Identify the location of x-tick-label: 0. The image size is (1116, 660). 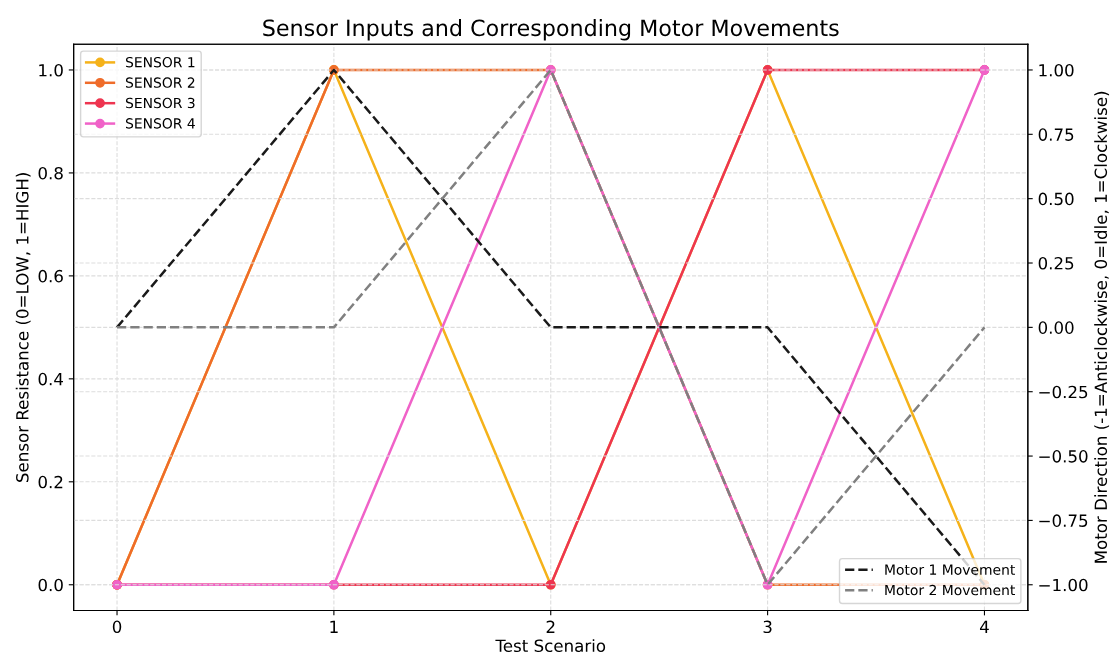
(117, 627).